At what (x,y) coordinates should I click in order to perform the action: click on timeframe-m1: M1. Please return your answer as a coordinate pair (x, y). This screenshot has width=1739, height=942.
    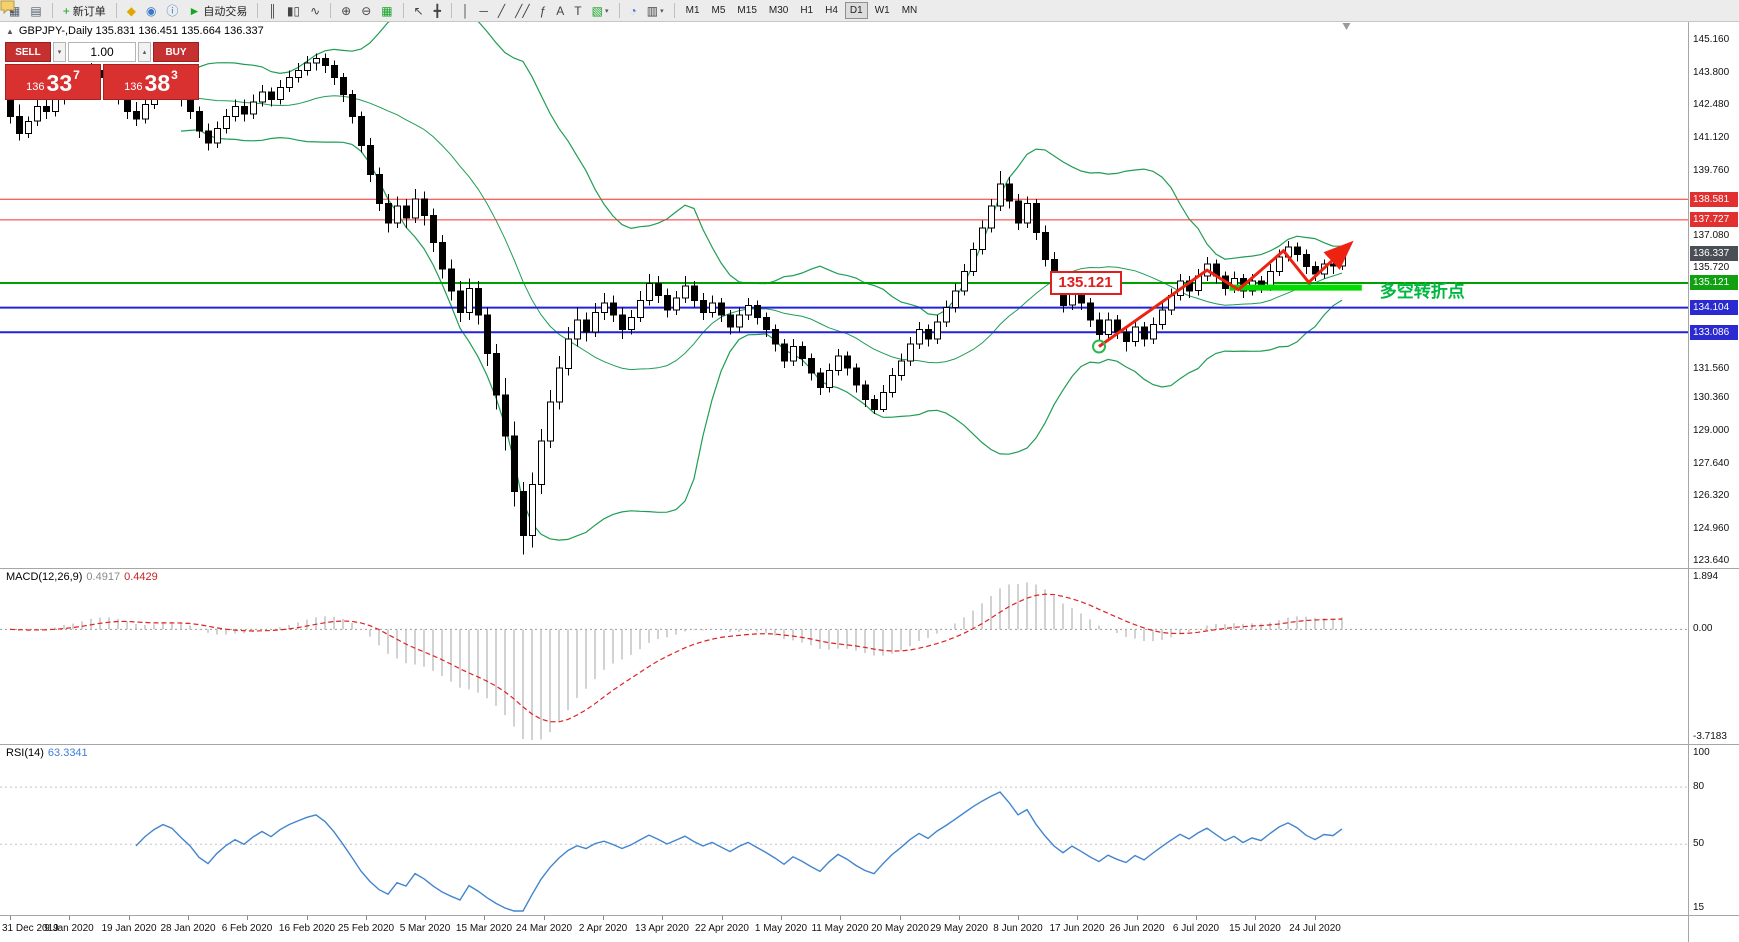
    Looking at the image, I should click on (692, 10).